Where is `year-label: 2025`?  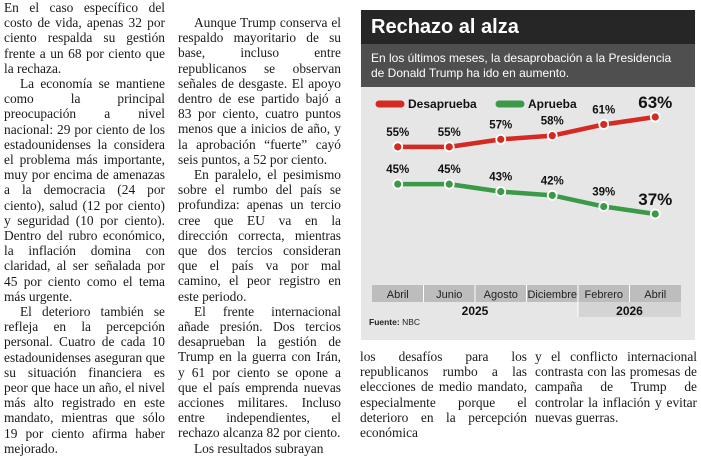 year-label: 2025 is located at coordinates (475, 310).